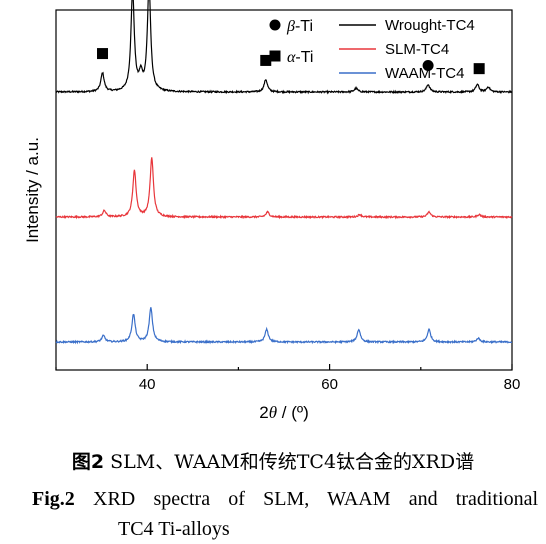 The image size is (546, 544). Describe the element at coordinates (417, 49) in the screenshot. I see `legend-label-slm-tc4: SLM-TC4` at that location.